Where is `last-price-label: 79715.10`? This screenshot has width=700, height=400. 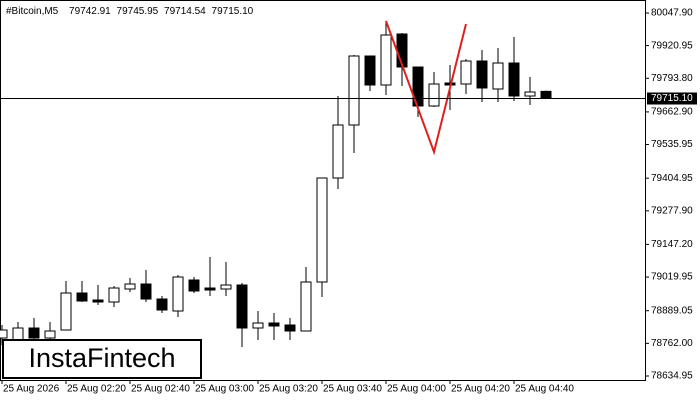 last-price-label: 79715.10 is located at coordinates (672, 98).